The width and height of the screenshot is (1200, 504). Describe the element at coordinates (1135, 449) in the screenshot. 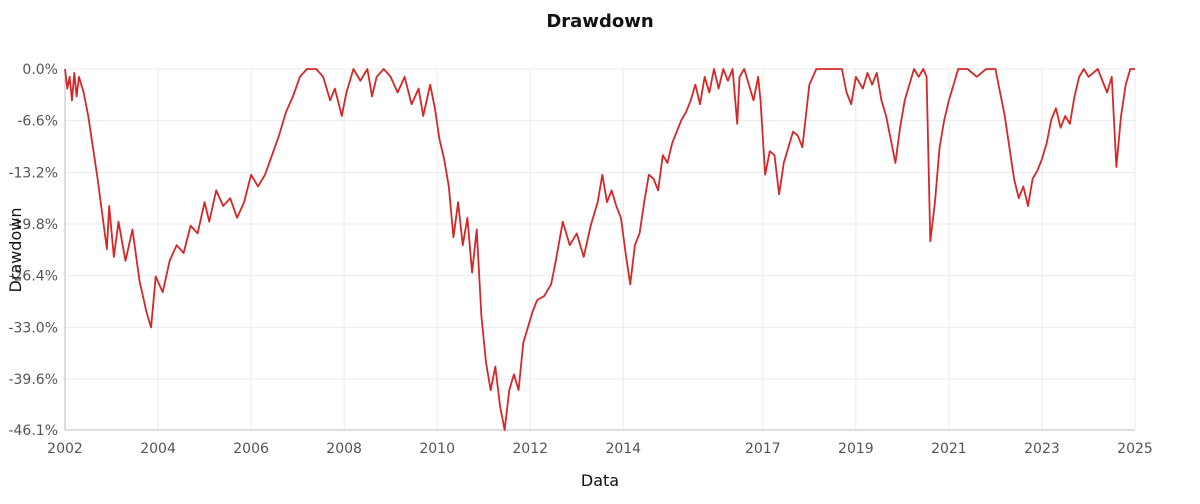

I see `x-tick-label: 2025` at that location.